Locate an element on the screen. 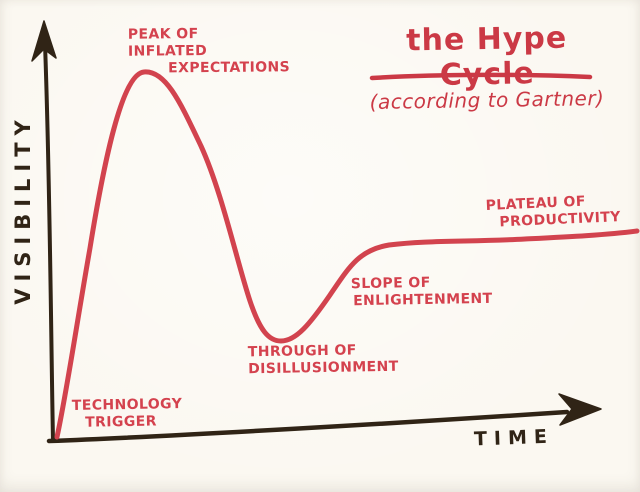 The width and height of the screenshot is (640, 492). y-axis-line is located at coordinates (49, 242).